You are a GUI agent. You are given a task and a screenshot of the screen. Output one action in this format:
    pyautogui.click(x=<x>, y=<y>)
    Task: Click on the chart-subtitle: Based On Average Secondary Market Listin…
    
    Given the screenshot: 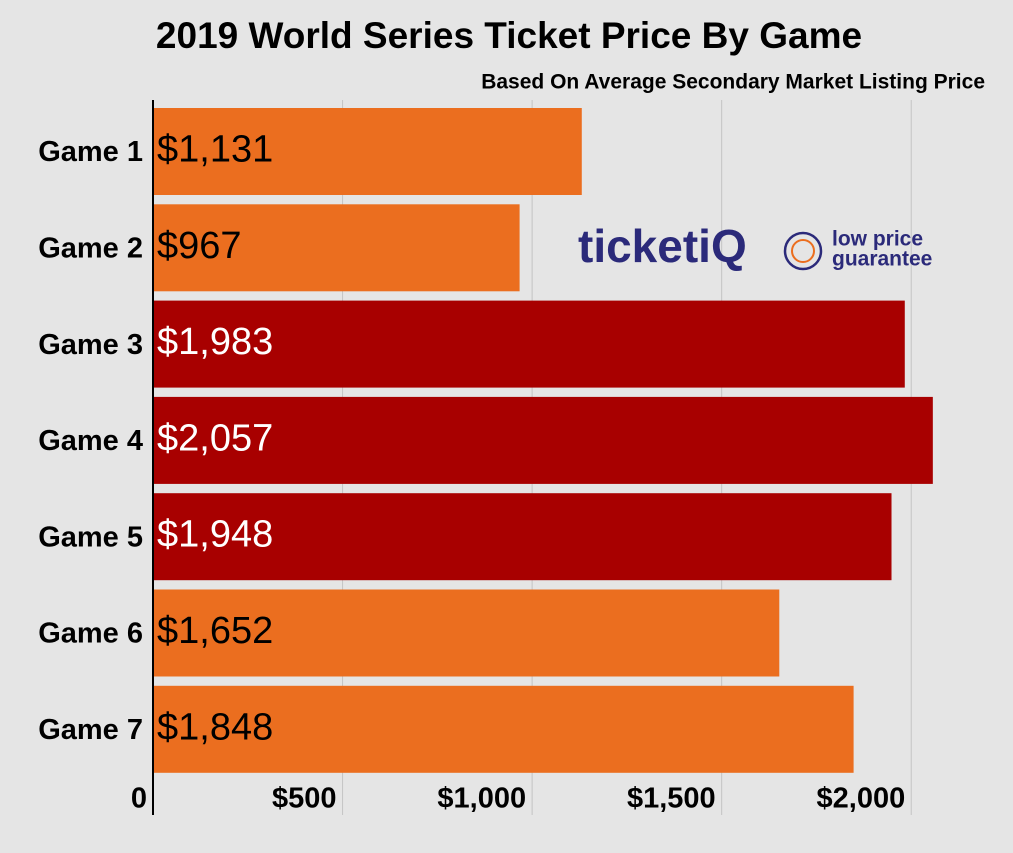 What is the action you would take?
    pyautogui.click(x=733, y=82)
    